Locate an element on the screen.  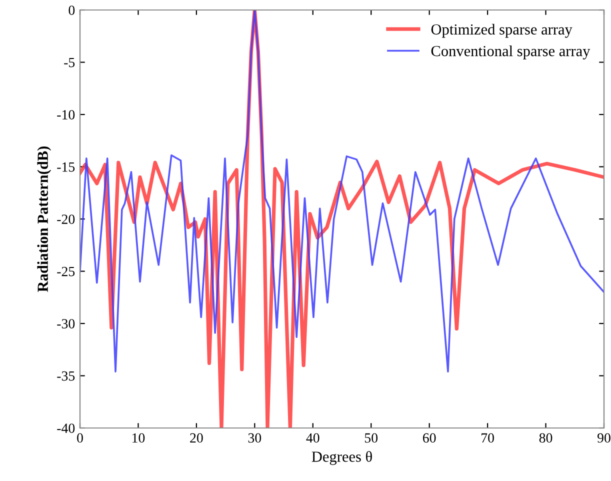
legend-label: Optimized sparse array is located at coordinates (501, 31).